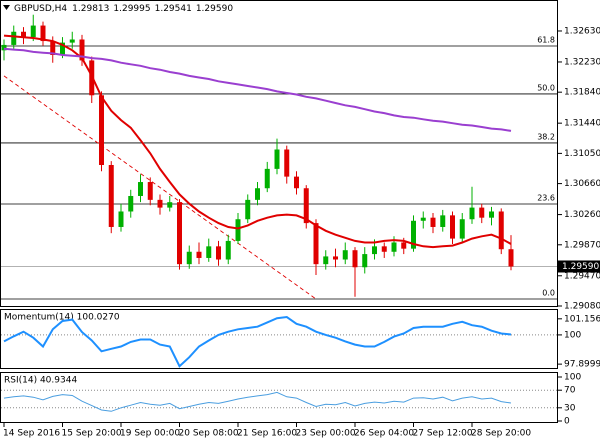  What do you see at coordinates (6, 7) in the screenshot?
I see `dropdown-icon` at bounding box center [6, 7].